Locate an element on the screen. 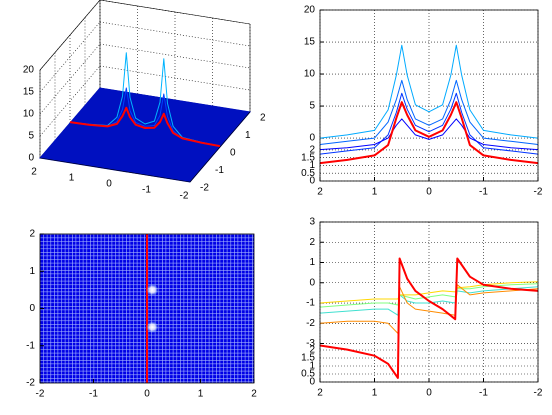 This screenshot has width=552, height=415. y-tick-label: 5 is located at coordinates (312, 106).